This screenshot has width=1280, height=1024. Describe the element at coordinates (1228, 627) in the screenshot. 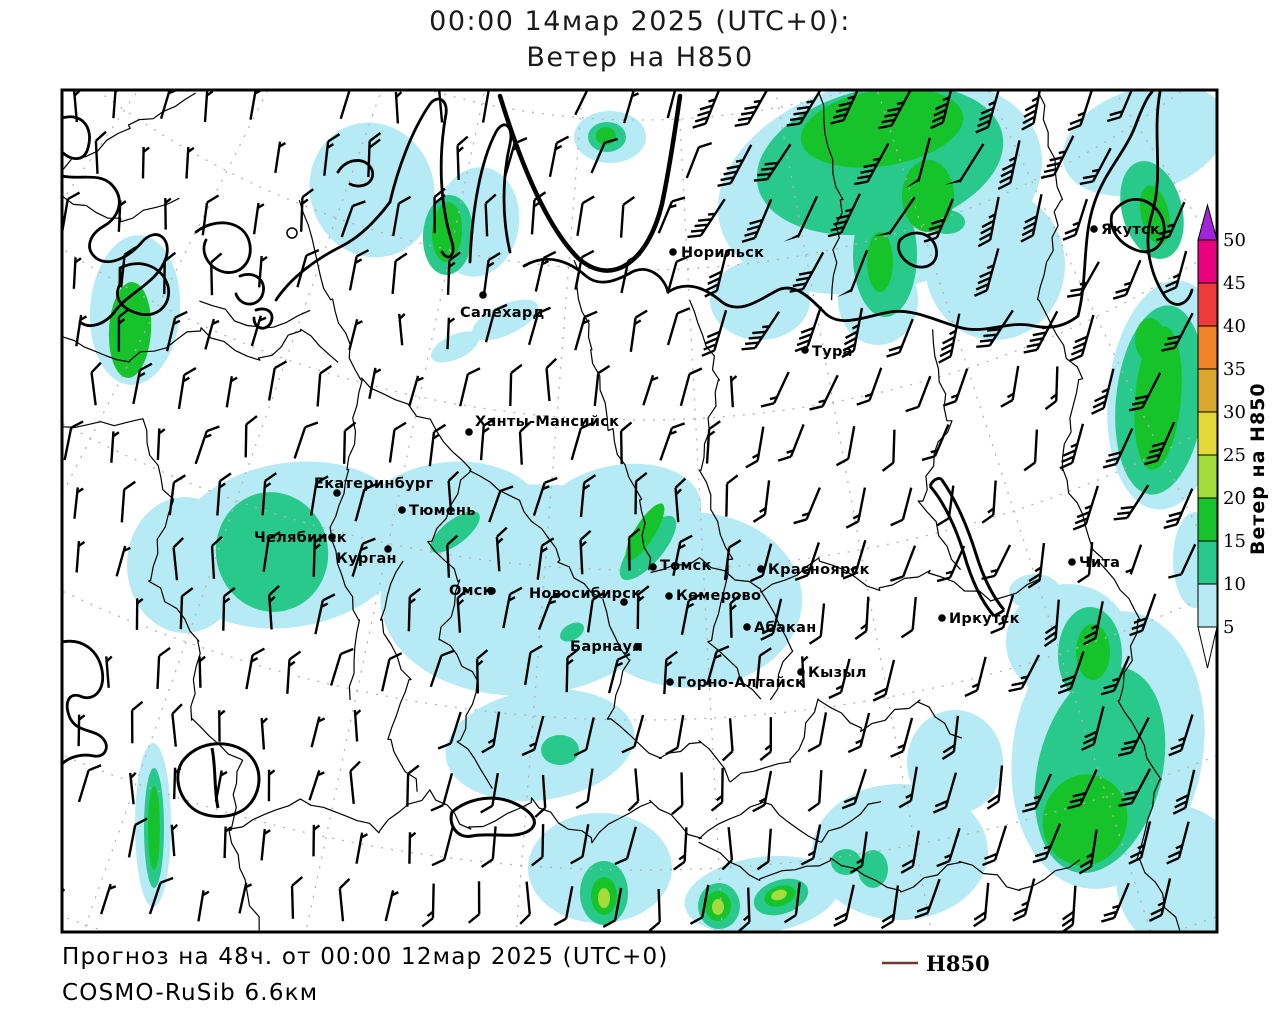

I see `colorbar-tick-label: 5` at that location.